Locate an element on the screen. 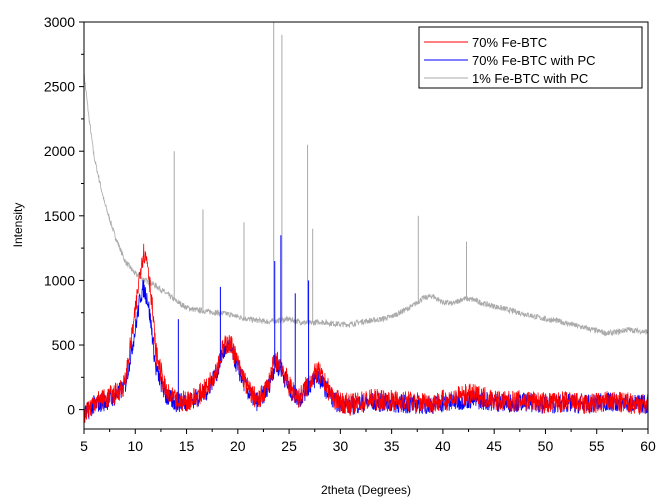 The height and width of the screenshot is (501, 656). y-tick-label-2: 1000 is located at coordinates (59, 280).